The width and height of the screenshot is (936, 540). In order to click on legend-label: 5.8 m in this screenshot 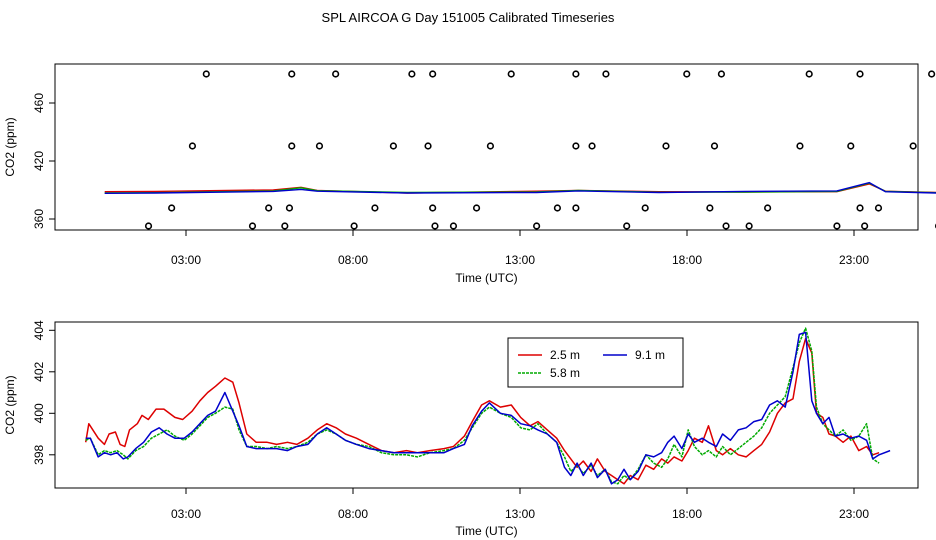, I will do `click(565, 373)`.